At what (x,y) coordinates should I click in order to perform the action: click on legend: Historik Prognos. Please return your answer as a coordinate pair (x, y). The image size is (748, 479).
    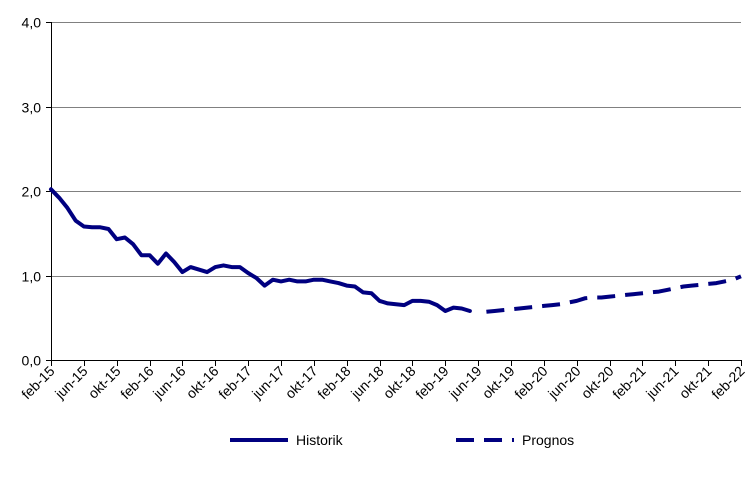
    Looking at the image, I should click on (402, 440).